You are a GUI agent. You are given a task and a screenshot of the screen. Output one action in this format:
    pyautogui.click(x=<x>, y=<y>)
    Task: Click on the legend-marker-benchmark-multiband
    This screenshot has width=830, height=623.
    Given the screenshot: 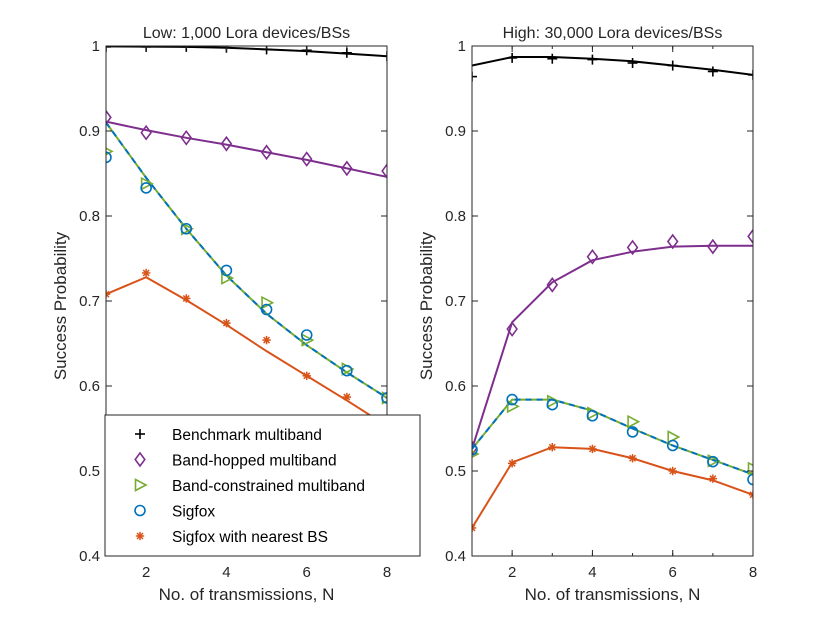 What is the action you would take?
    pyautogui.click(x=140, y=434)
    